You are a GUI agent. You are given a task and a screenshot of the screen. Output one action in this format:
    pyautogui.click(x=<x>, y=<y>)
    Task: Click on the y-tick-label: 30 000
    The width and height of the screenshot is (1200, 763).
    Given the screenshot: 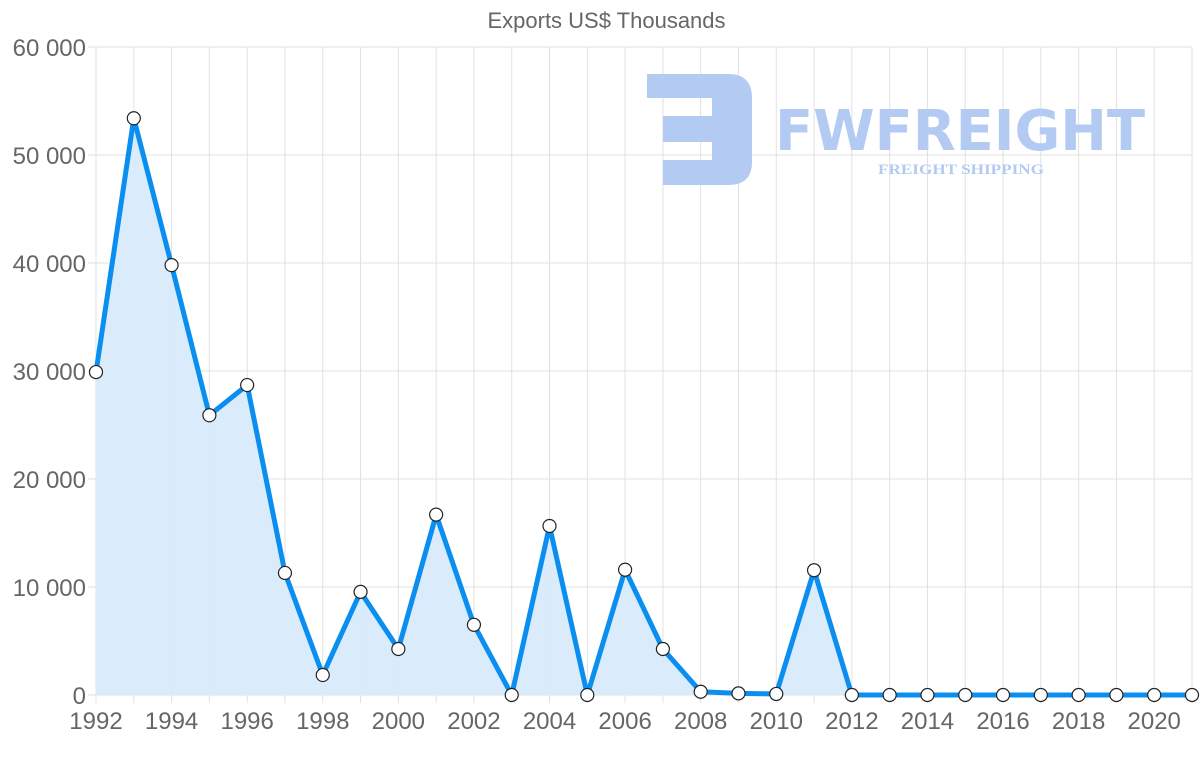 What is the action you would take?
    pyautogui.click(x=49, y=372)
    